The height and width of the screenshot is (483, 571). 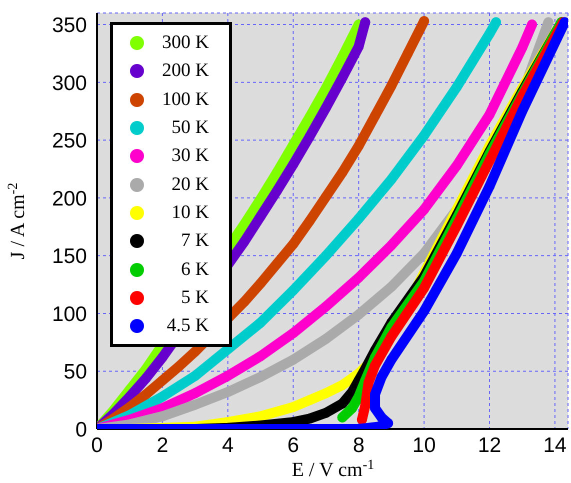 What do you see at coordinates (189, 128) in the screenshot?
I see `legend-label: 50 K` at bounding box center [189, 128].